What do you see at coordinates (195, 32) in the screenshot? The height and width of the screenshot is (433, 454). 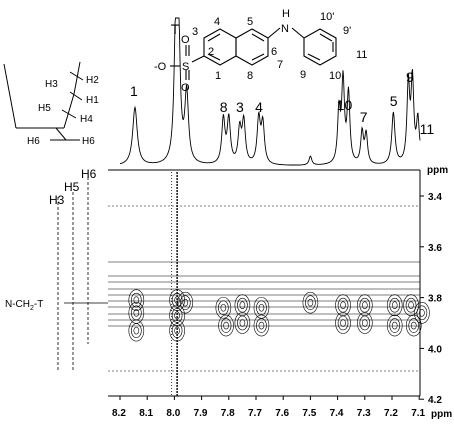 I see `atom-3: 3` at bounding box center [195, 32].